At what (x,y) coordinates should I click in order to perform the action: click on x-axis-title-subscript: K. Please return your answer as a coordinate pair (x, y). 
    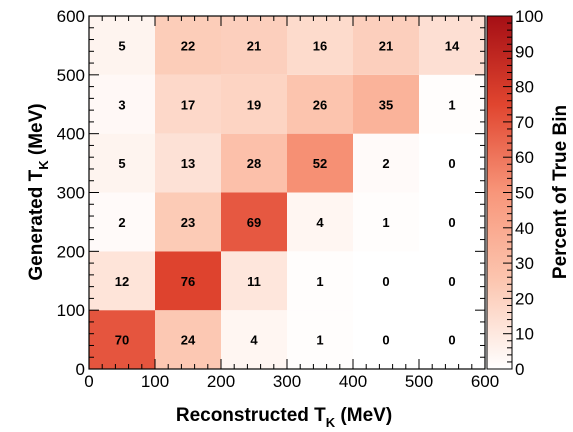
    Looking at the image, I should click on (331, 422).